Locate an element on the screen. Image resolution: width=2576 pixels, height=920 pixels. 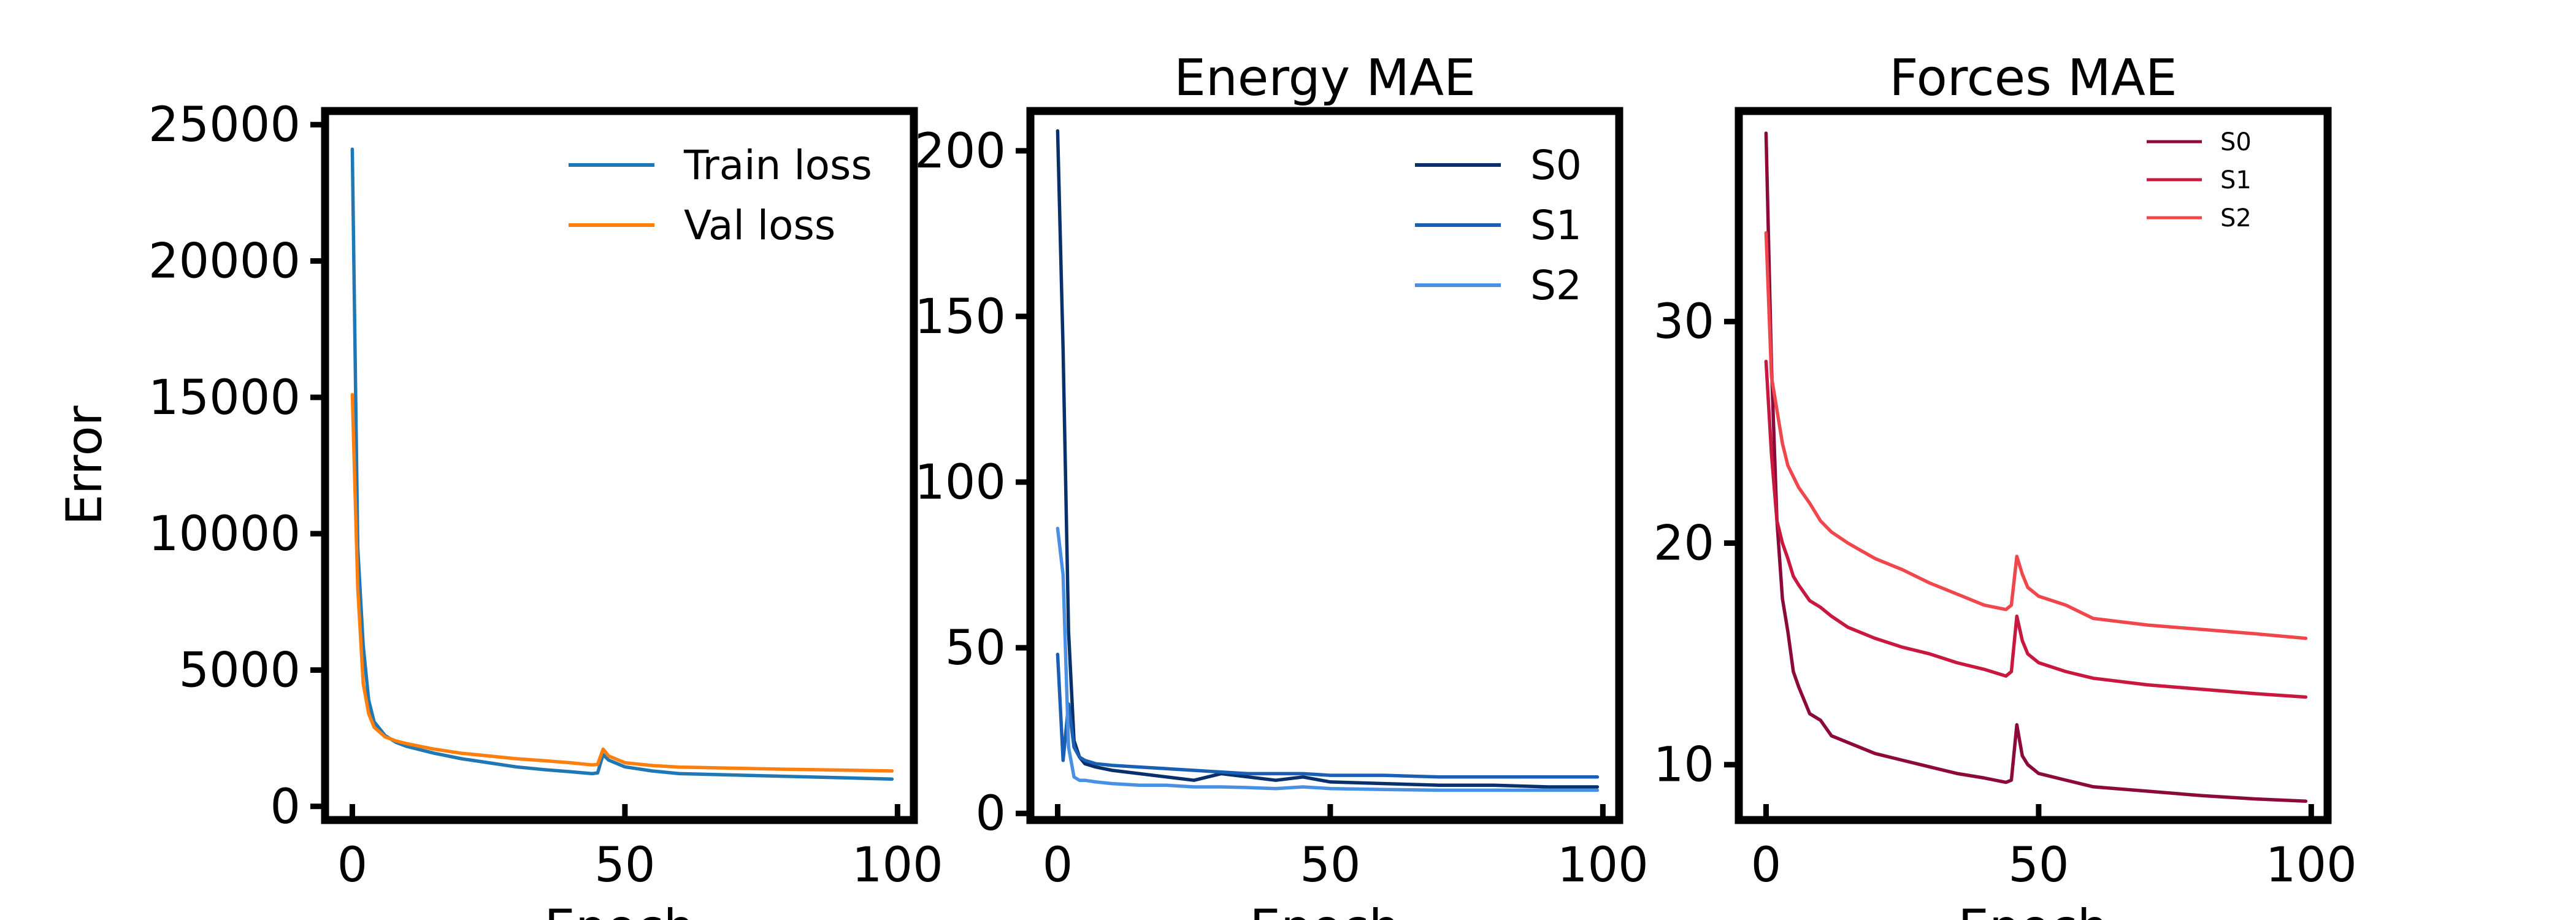
y-tick-label: 15000 is located at coordinates (224, 398).